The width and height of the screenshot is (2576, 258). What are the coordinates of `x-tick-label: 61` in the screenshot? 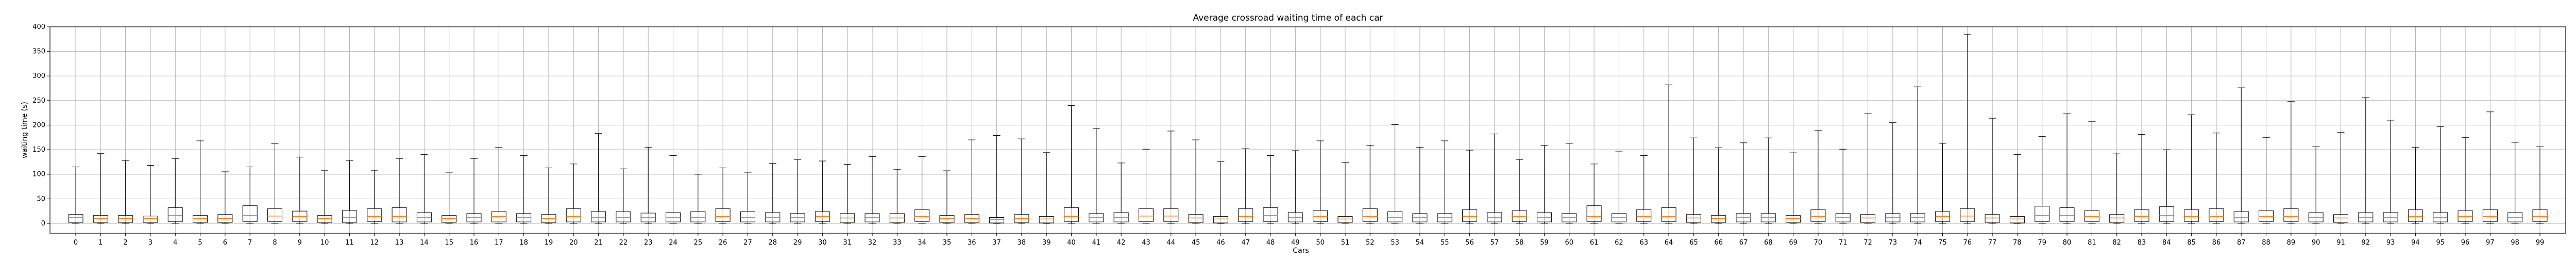 It's located at (1594, 243).